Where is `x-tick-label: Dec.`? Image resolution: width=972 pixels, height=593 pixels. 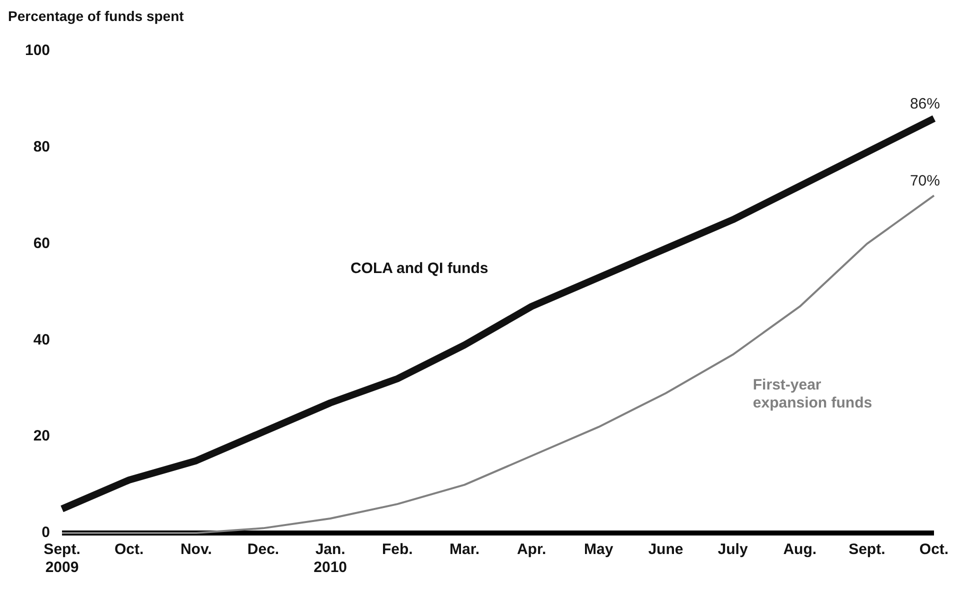
x-tick-label: Dec. is located at coordinates (263, 549).